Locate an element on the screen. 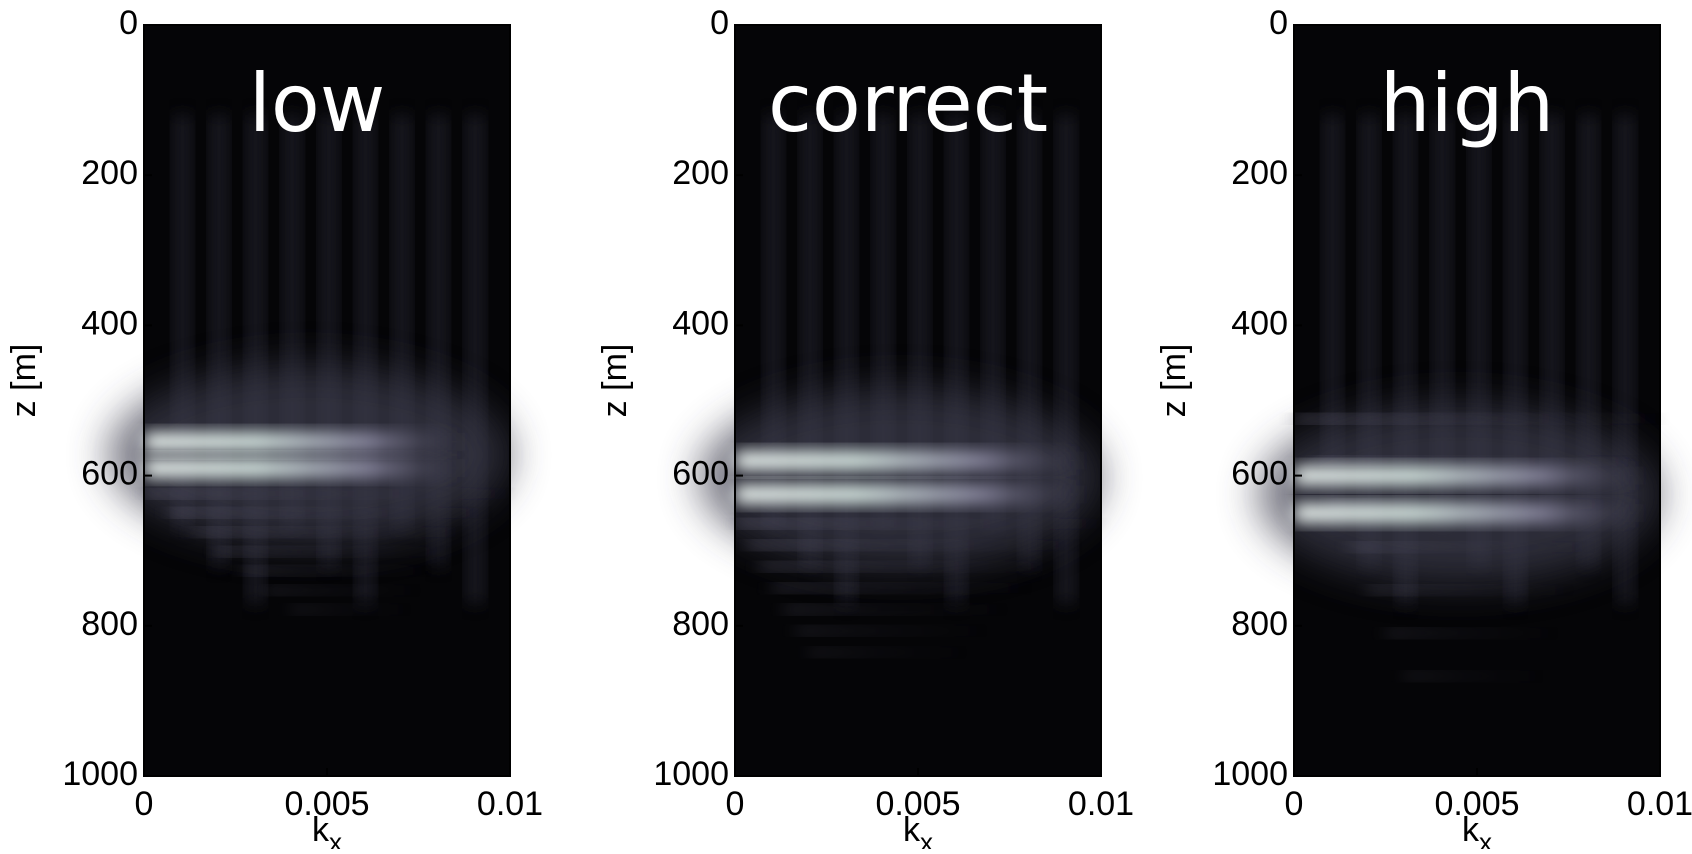 This screenshot has width=1692, height=854. chart-title: high is located at coordinates (1467, 103).